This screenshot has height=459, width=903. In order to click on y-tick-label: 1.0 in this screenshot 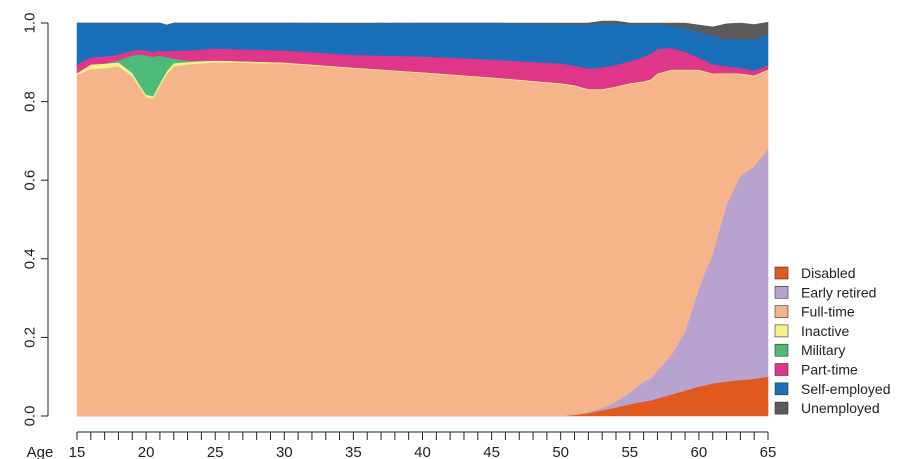, I will do `click(29, 23)`.